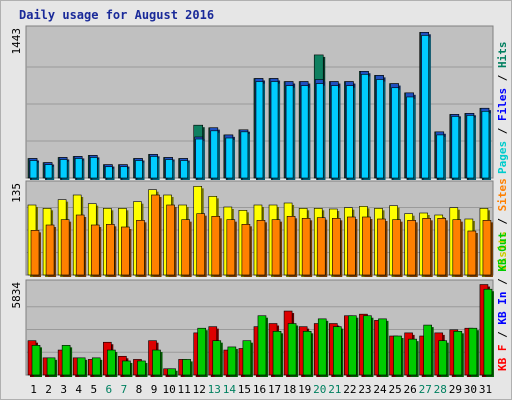 This screenshot has height=401, width=512. I want to click on x-tick-label: 12, so click(199, 389).